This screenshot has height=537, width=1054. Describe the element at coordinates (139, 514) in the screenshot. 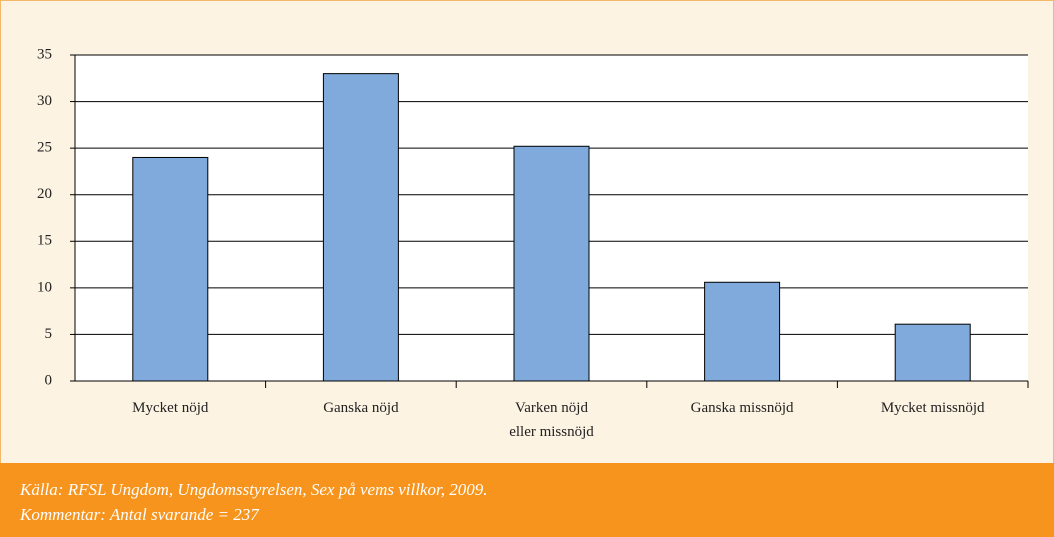

I see `note: Kommentar: Antal svarande = 237` at that location.